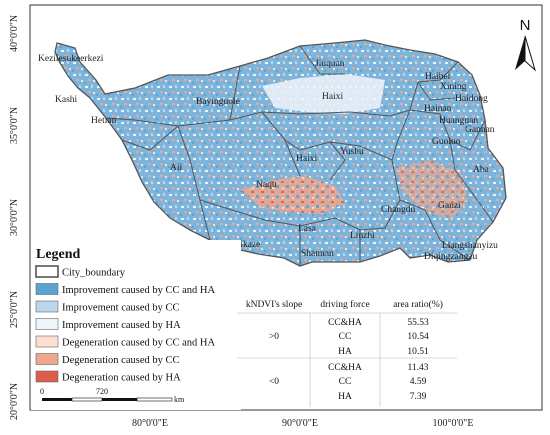 Image resolution: width=550 pixels, height=435 pixels. I want to click on table-slope: <0, so click(274, 382).